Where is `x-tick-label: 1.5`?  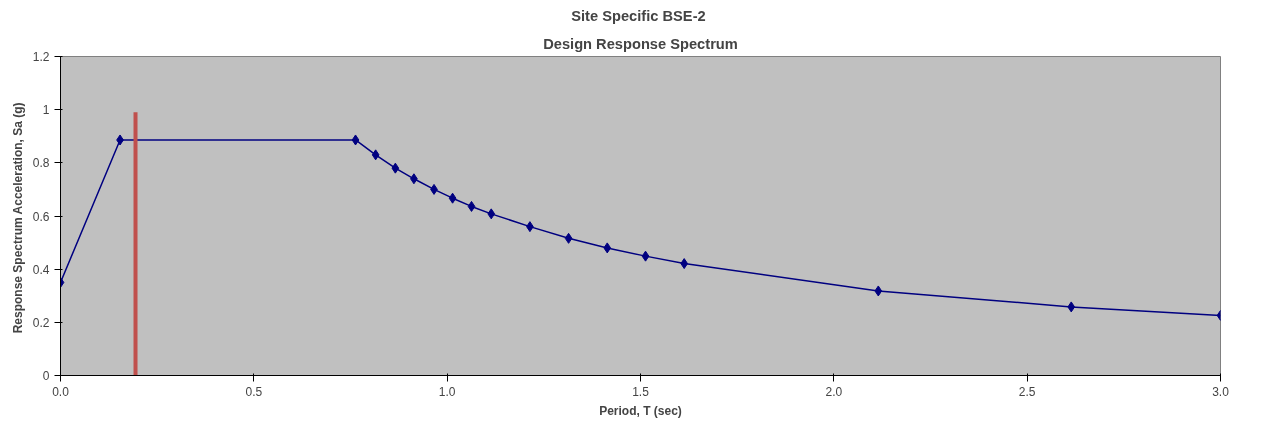
x-tick-label: 1.5 is located at coordinates (641, 391).